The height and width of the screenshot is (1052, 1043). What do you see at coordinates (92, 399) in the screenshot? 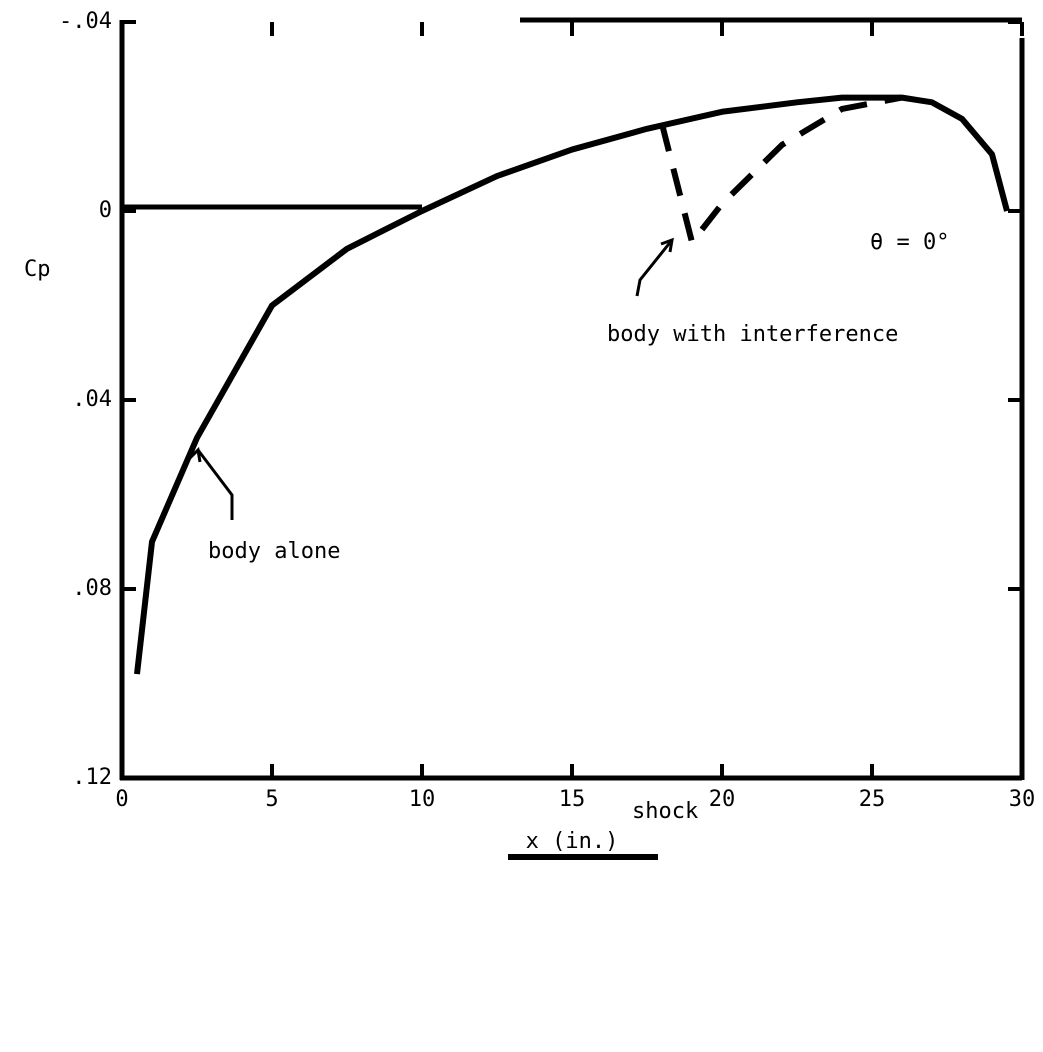
I see `y-tick-label: .04` at bounding box center [92, 399].